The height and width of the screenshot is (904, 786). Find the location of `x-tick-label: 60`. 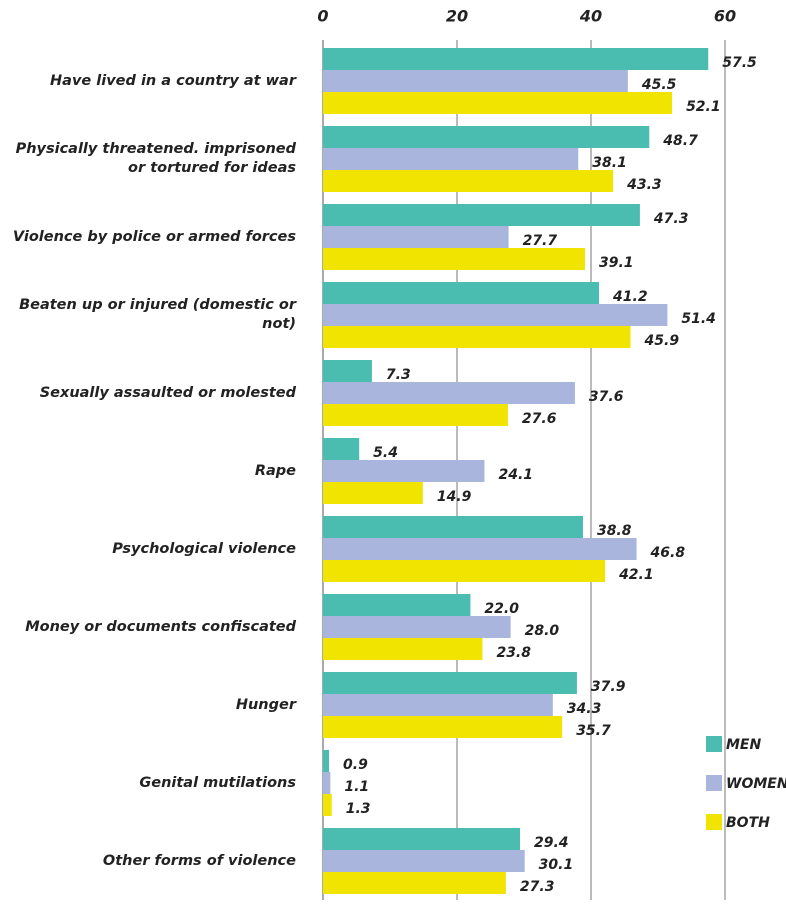

x-tick-label: 60 is located at coordinates (725, 16).